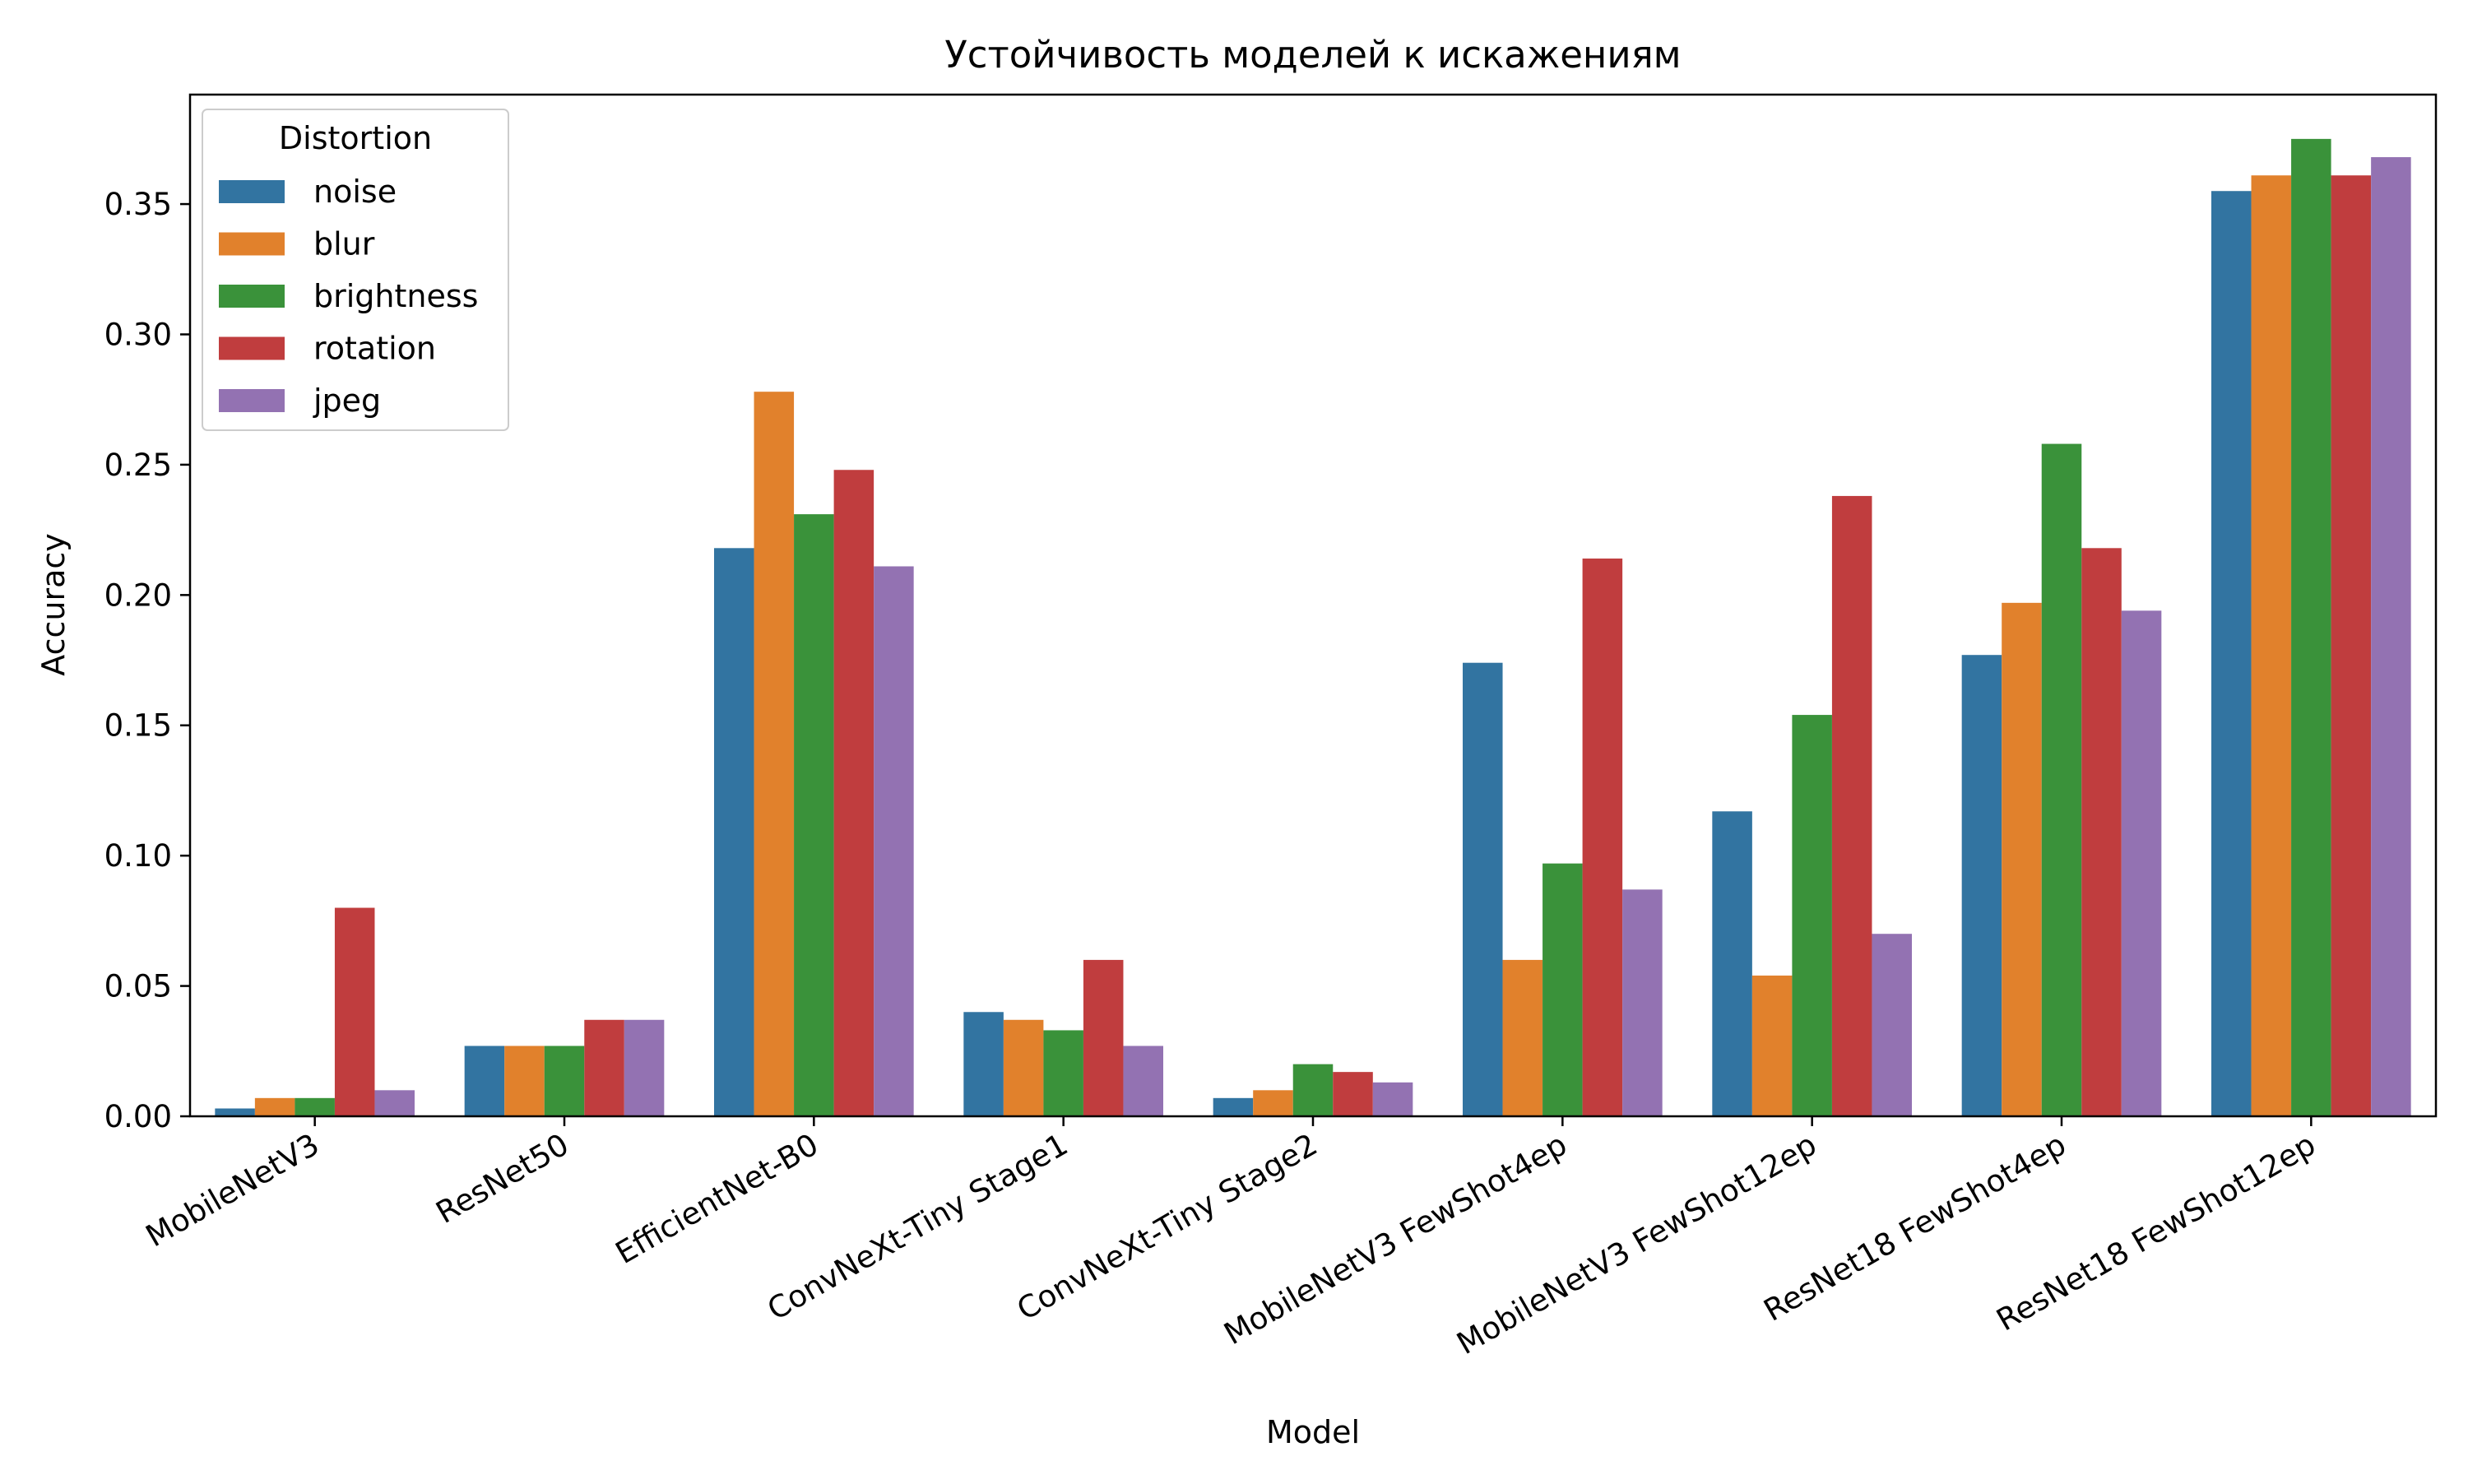  What do you see at coordinates (138, 856) in the screenshot?
I see `y-tick-label: 0.10` at bounding box center [138, 856].